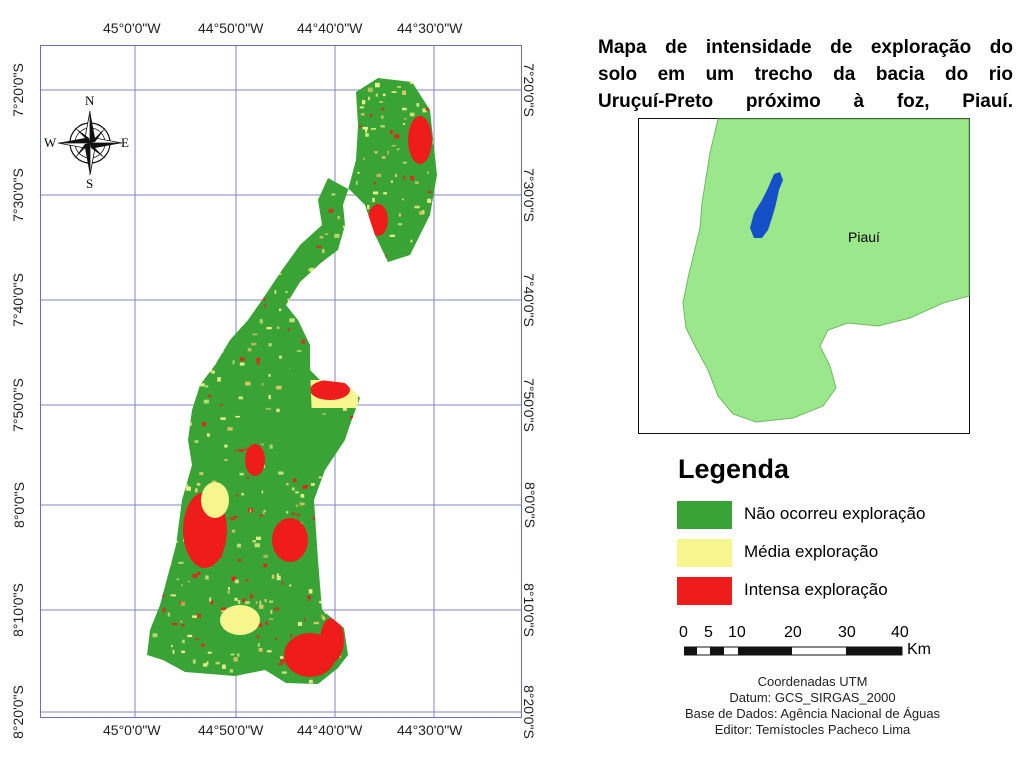 Image resolution: width=1024 pixels, height=782 pixels. What do you see at coordinates (528, 610) in the screenshot?
I see `lat-label-right-6: 8°10'0"S` at bounding box center [528, 610].